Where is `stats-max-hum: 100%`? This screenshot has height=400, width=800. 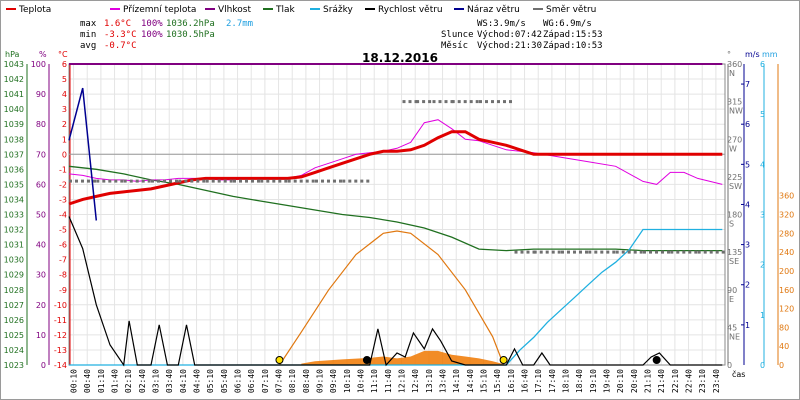
stats-max-hum: 100% is located at coordinates (152, 24).